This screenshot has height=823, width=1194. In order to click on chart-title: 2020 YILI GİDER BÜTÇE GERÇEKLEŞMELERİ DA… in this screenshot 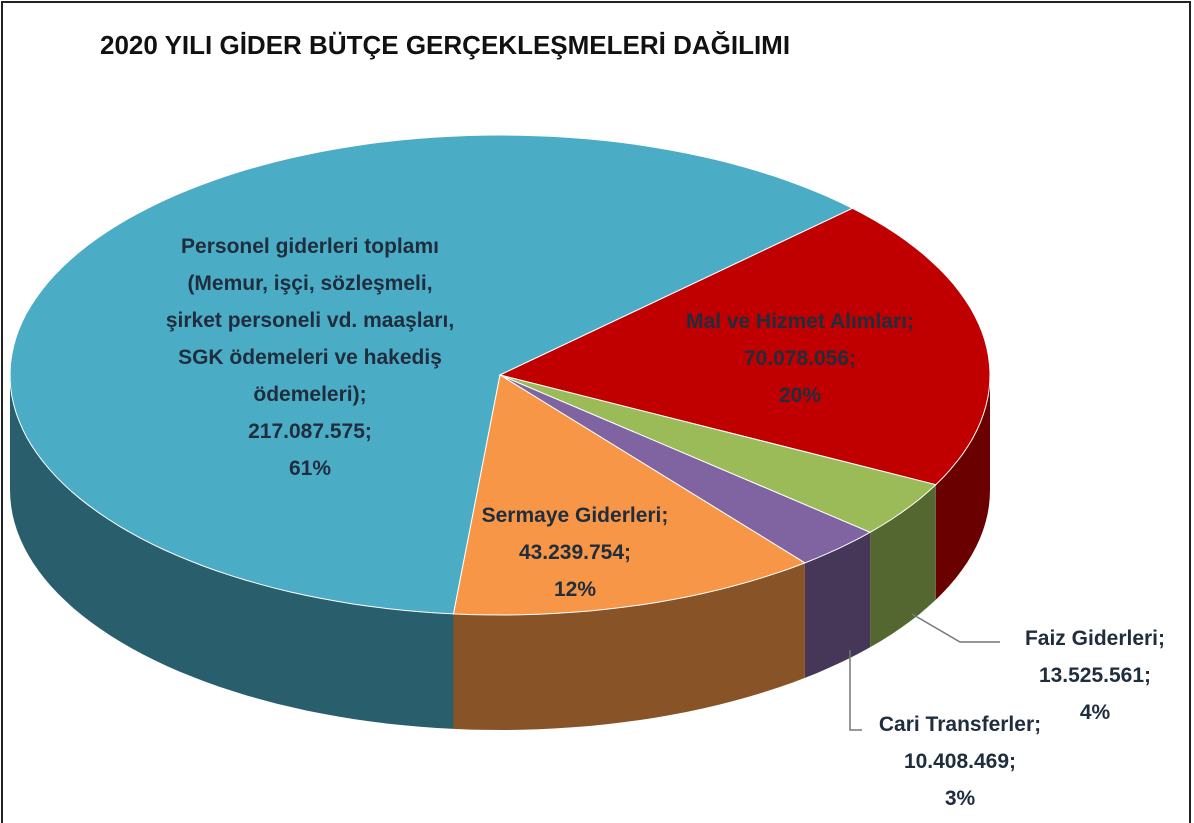, I will do `click(445, 45)`.